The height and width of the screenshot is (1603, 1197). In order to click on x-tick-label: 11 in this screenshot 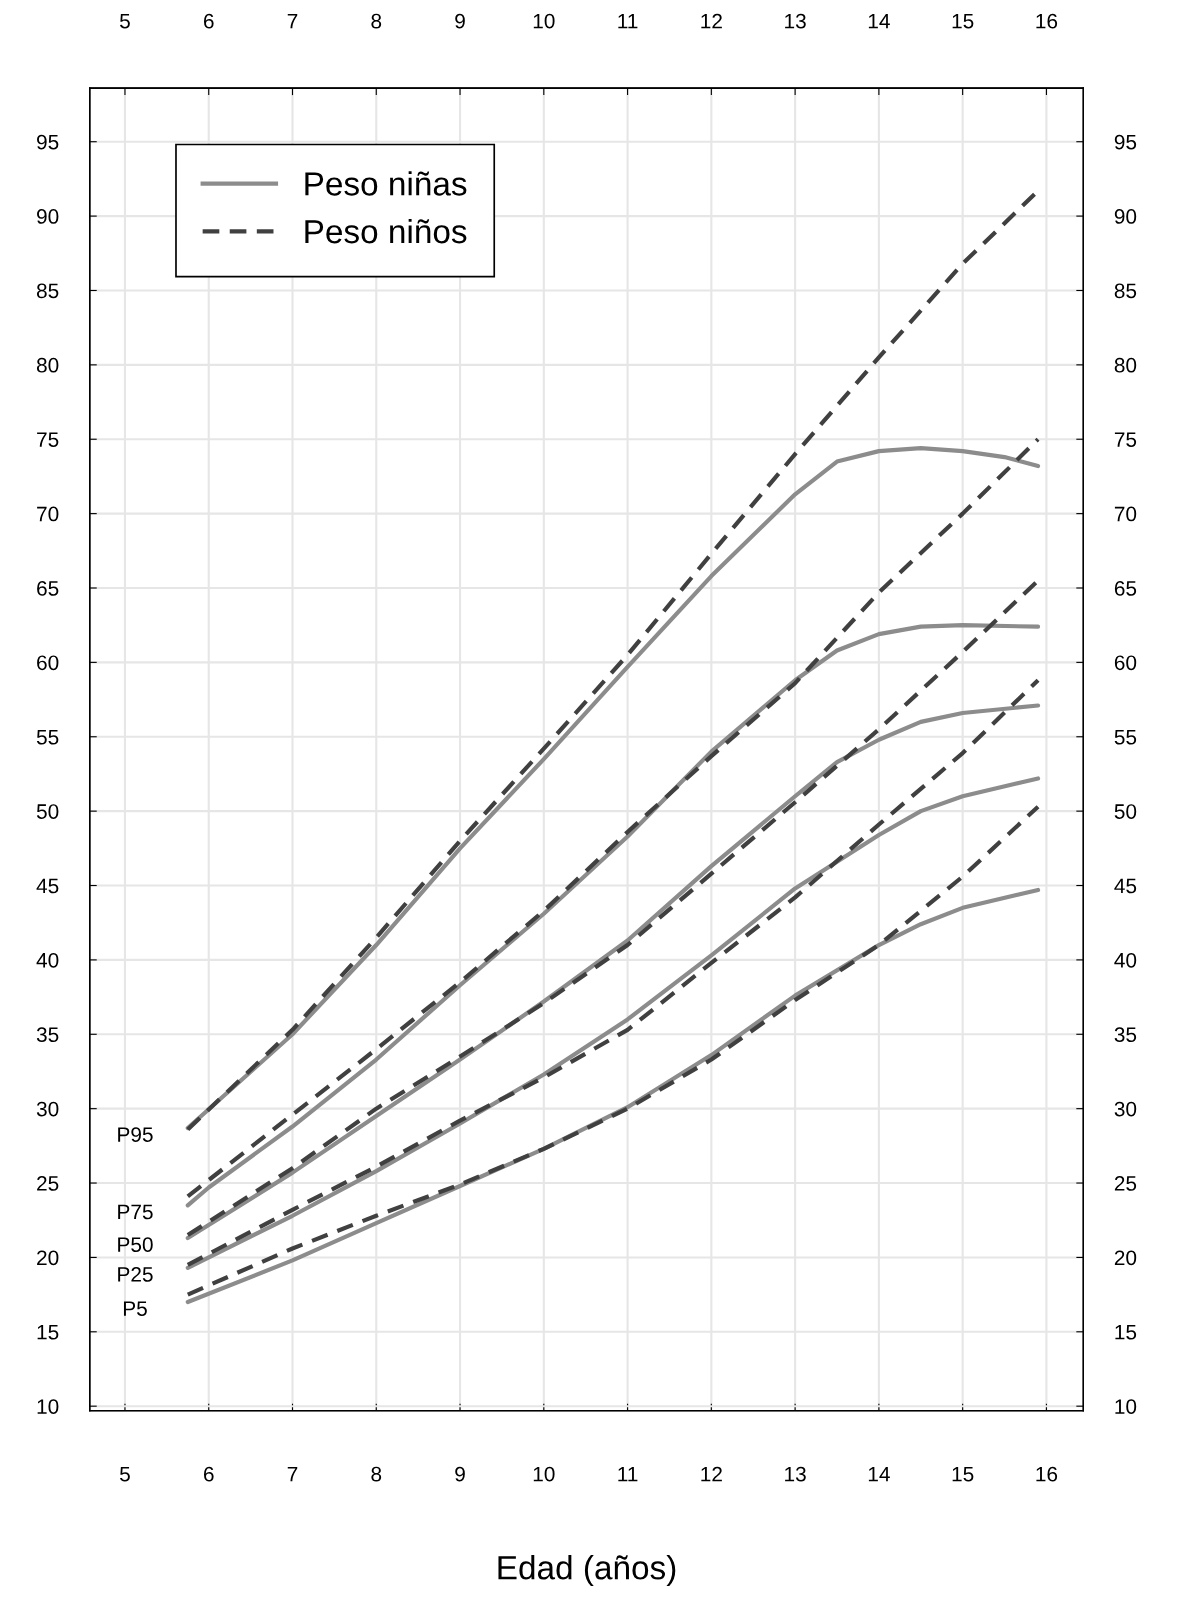, I will do `click(628, 1474)`.